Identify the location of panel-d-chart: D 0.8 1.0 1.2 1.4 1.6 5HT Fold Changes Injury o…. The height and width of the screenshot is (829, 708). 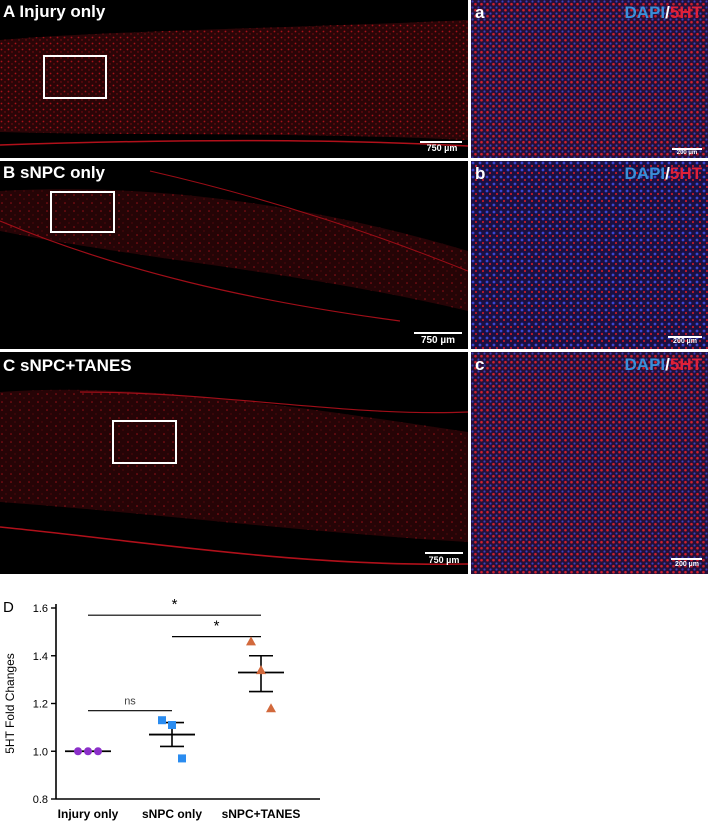
(165, 708).